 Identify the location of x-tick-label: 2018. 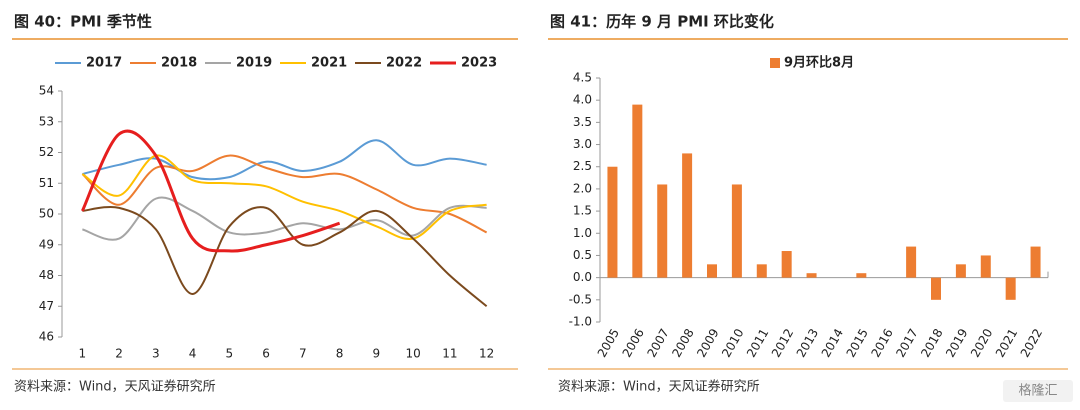
(931, 342).